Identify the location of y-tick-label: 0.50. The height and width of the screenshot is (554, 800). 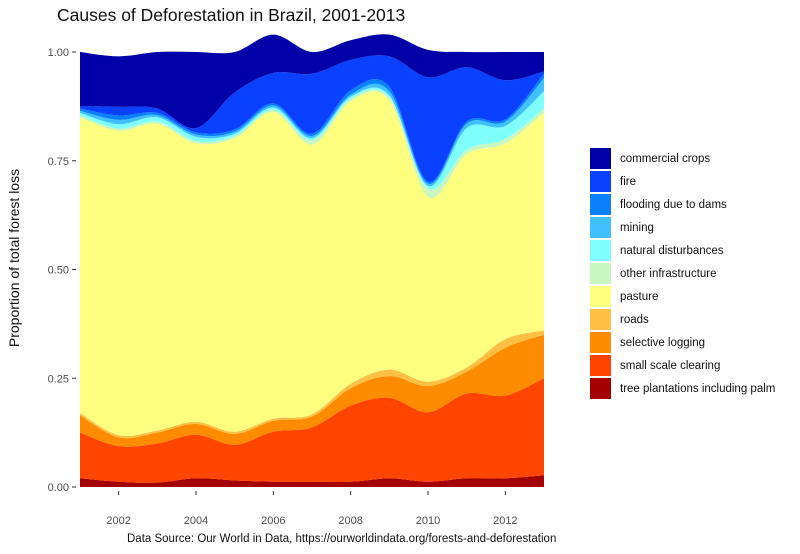
(58, 271).